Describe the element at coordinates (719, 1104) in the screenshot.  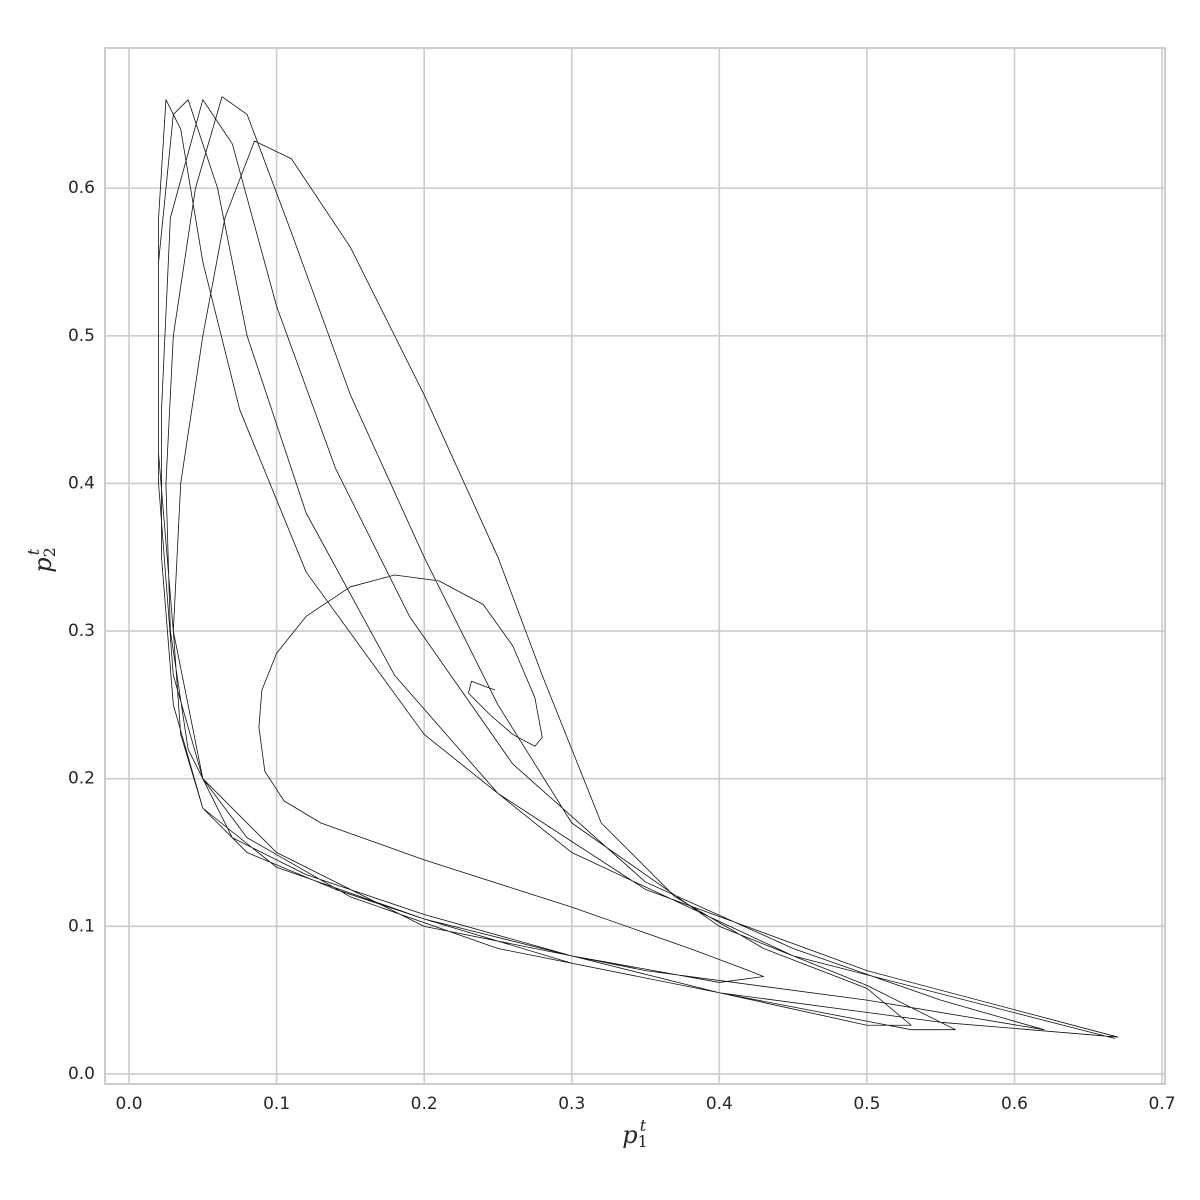
I see `x-tick-label: 0.4` at that location.